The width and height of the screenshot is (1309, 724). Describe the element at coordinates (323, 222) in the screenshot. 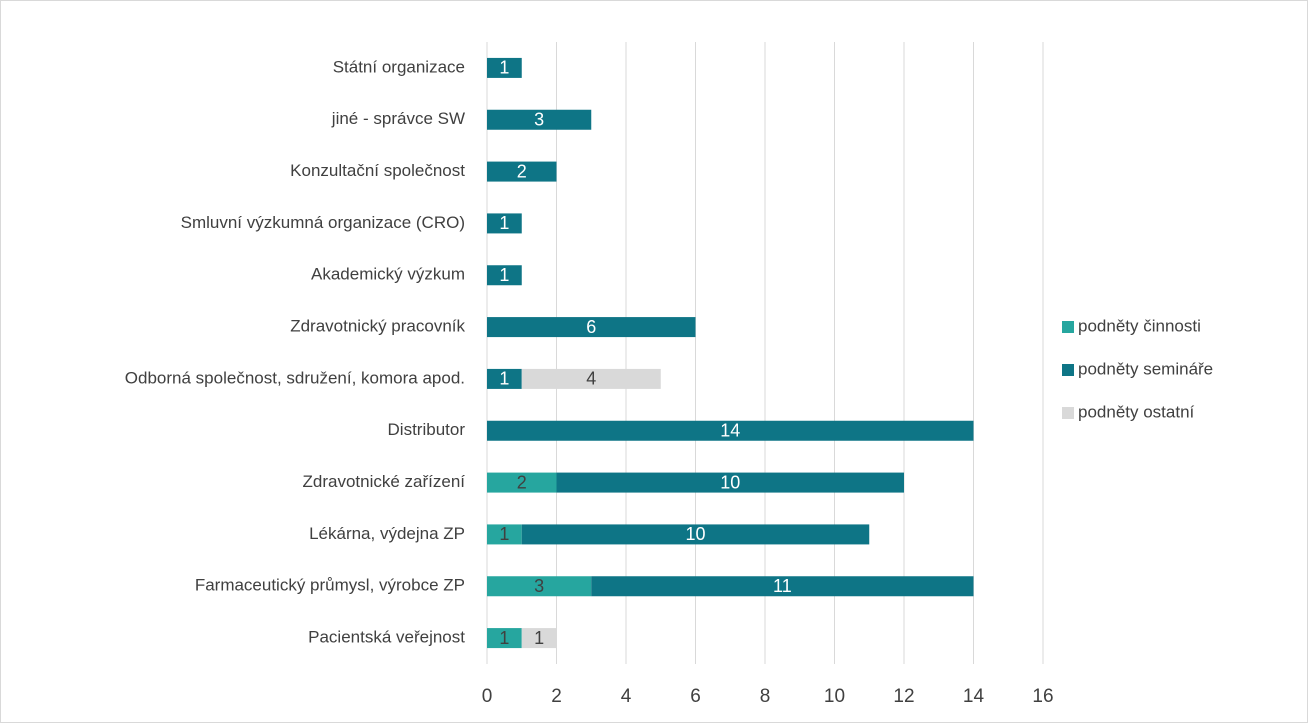

I see `y-tick-label: Smluvní výzkumná organizace (CRO)` at that location.